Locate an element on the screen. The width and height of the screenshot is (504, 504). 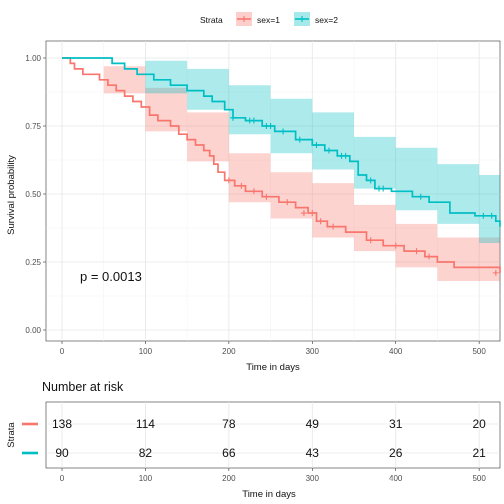
risk-count: 82 is located at coordinates (146, 453).